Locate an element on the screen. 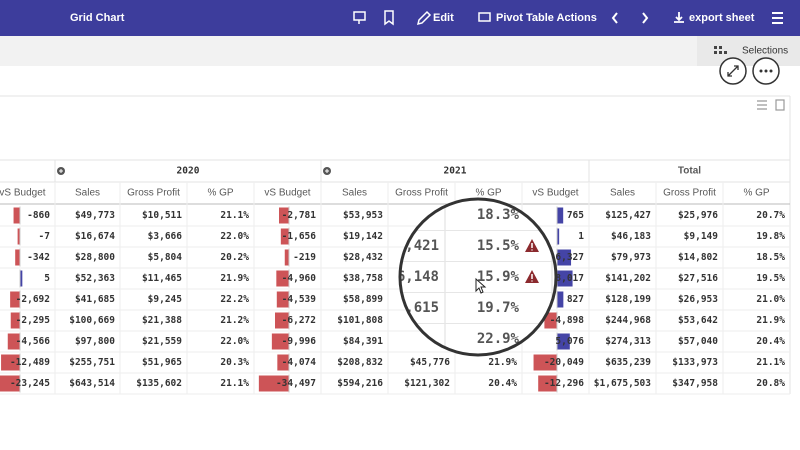  cell: $14,802 is located at coordinates (698, 257).